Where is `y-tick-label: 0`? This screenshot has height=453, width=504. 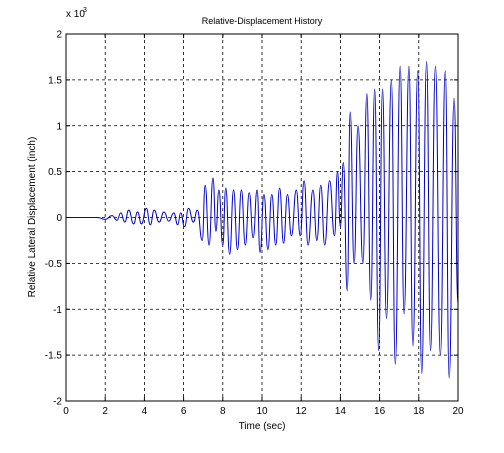
y-tick-label: 0 is located at coordinates (59, 218).